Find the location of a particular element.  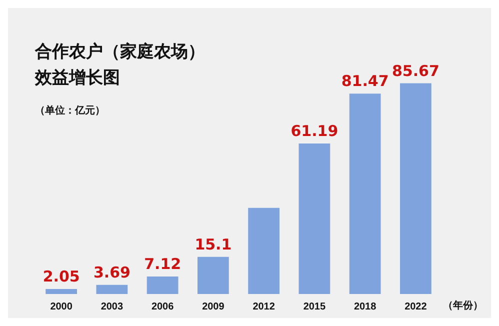

text: （单位：亿元） is located at coordinates (70, 110).